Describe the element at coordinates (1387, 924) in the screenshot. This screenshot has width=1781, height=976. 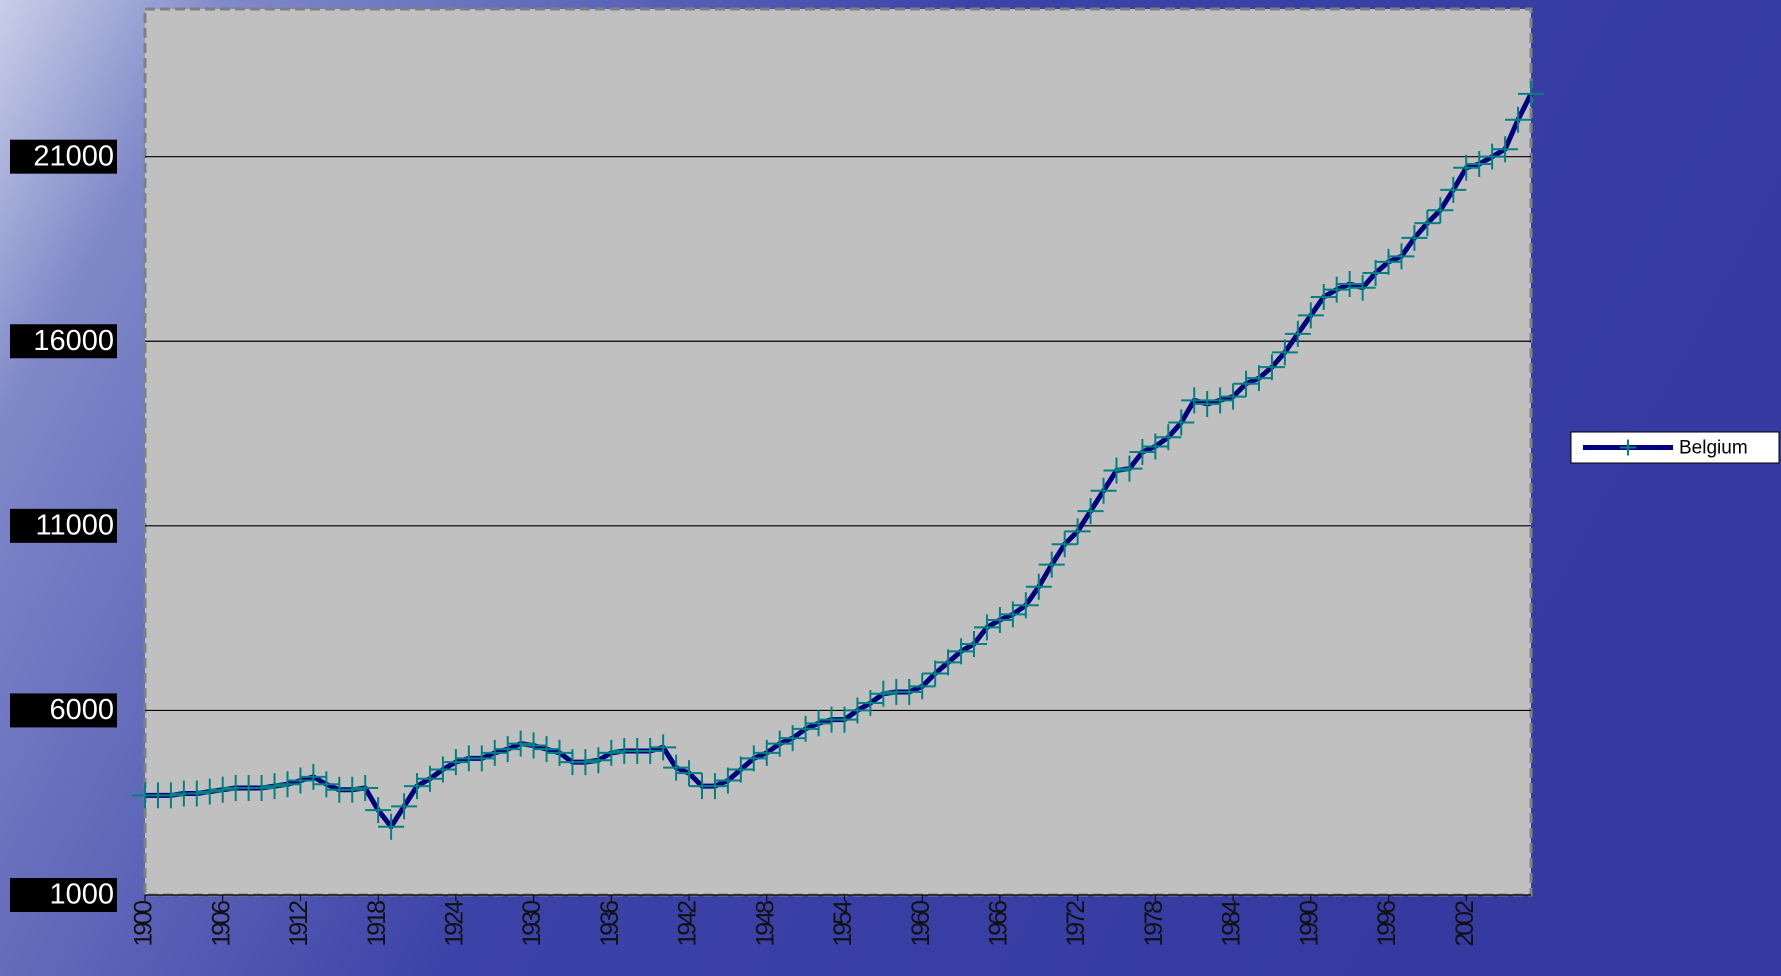
I see `x-tick-label: 1996` at that location.